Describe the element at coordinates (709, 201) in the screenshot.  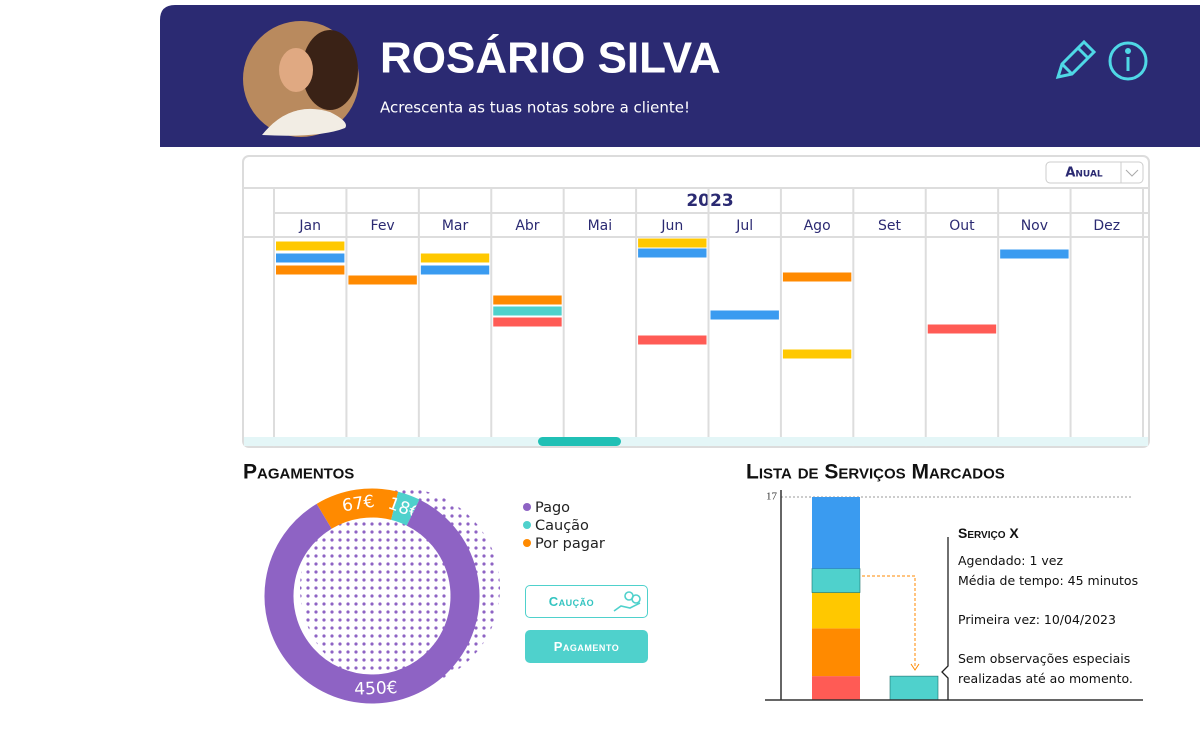
I see `year-label: 2023` at that location.